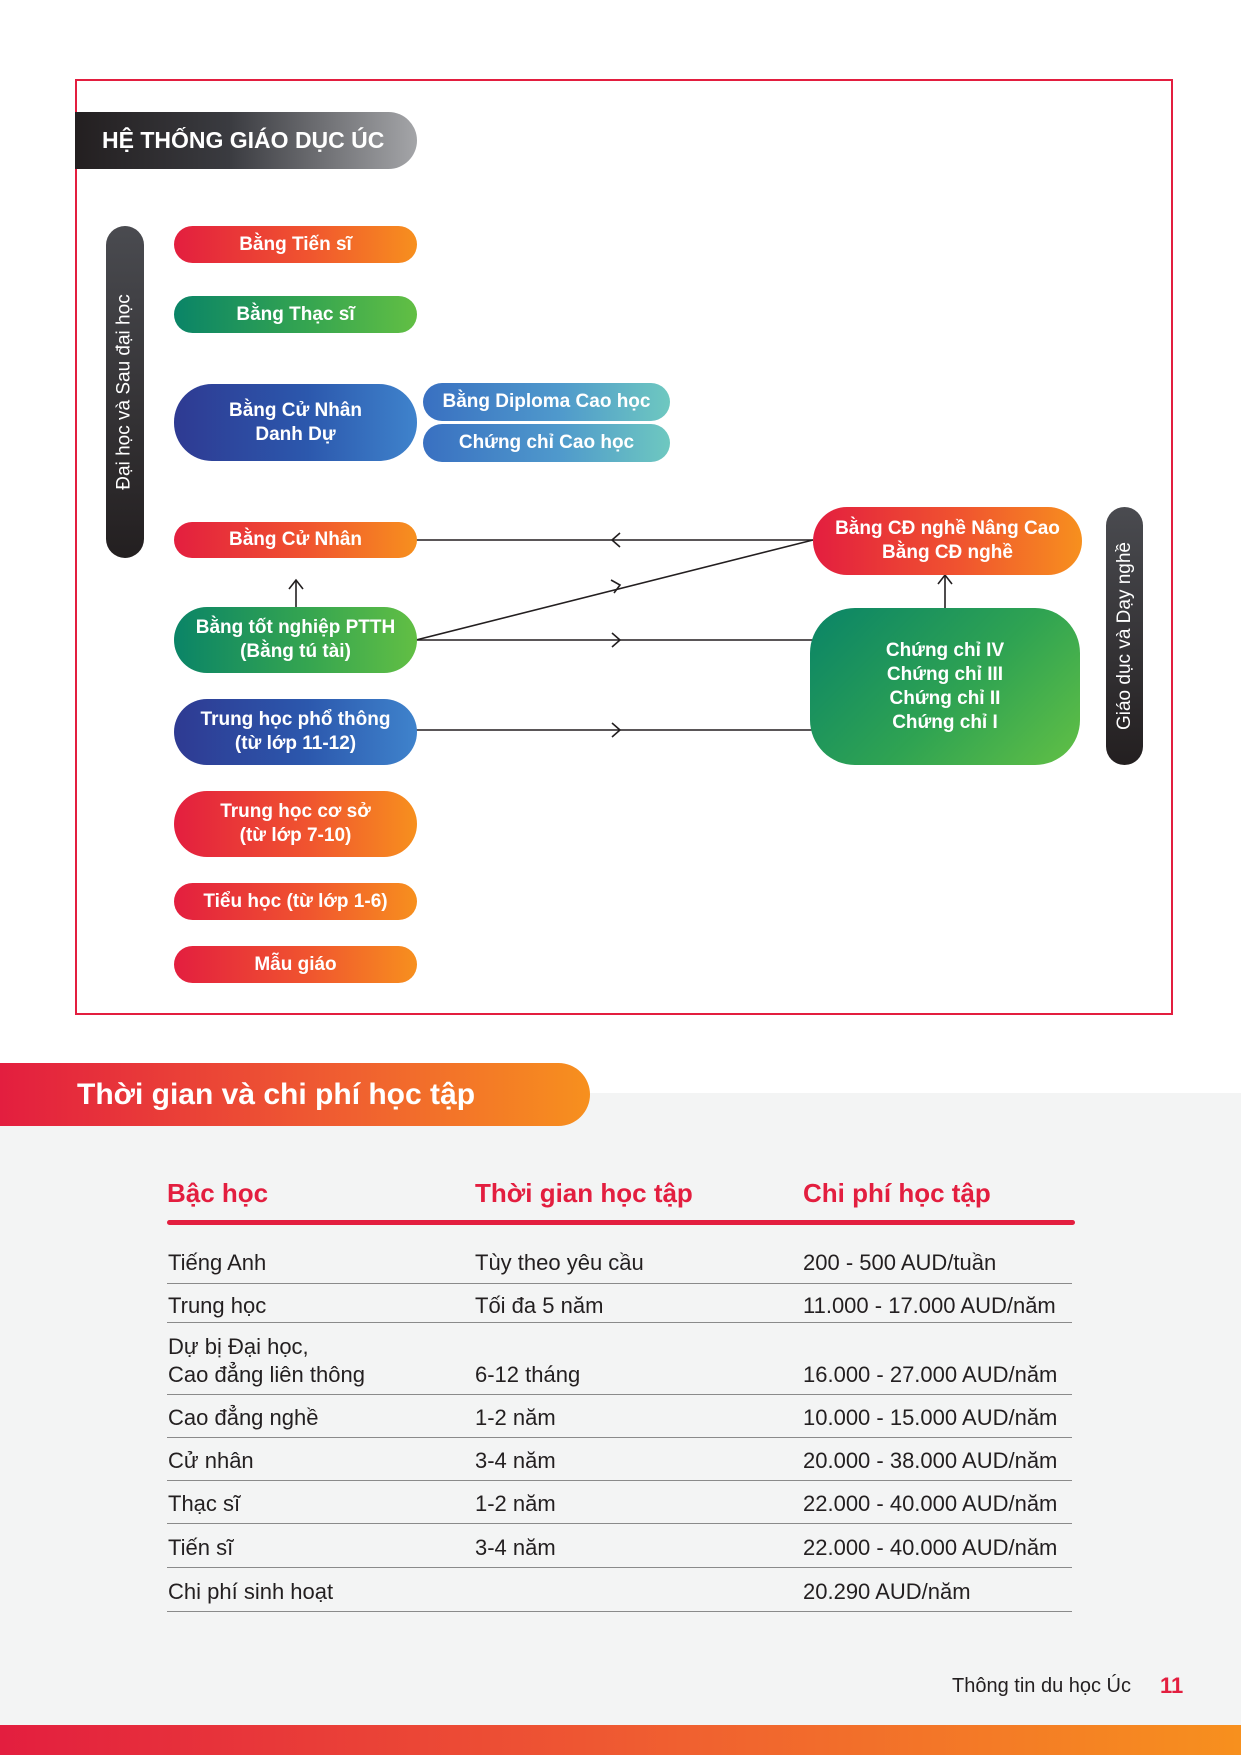  What do you see at coordinates (619, 1502) in the screenshot?
I see `table-row: Thạc sĩ 1-2 năm 22.000 - 40.000 AUD/năm` at bounding box center [619, 1502].